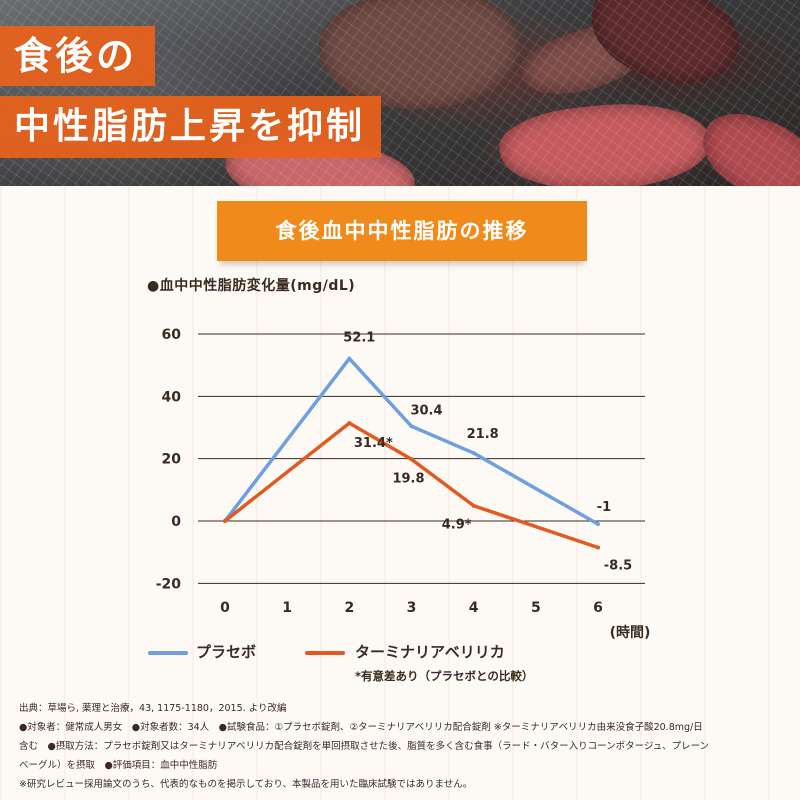  I want to click on data-label: 21.8, so click(483, 434).